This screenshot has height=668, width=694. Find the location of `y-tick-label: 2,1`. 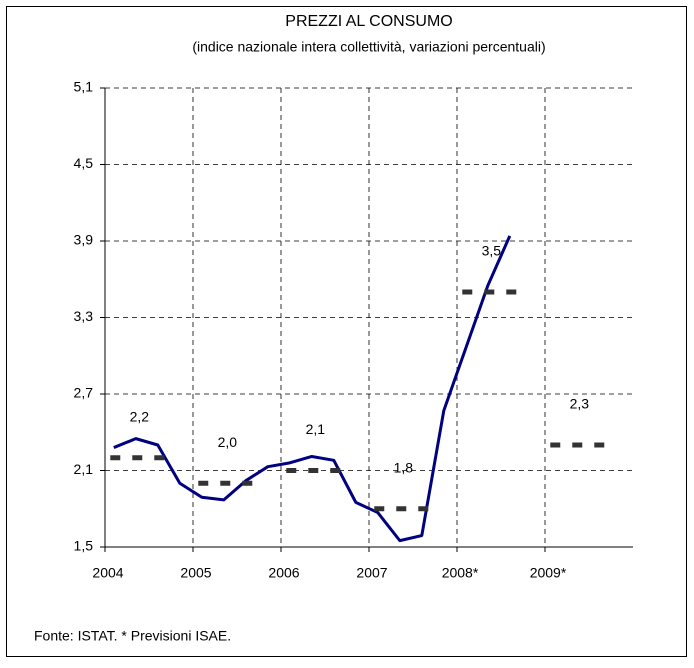

y-tick-label: 2,1 is located at coordinates (84, 469).